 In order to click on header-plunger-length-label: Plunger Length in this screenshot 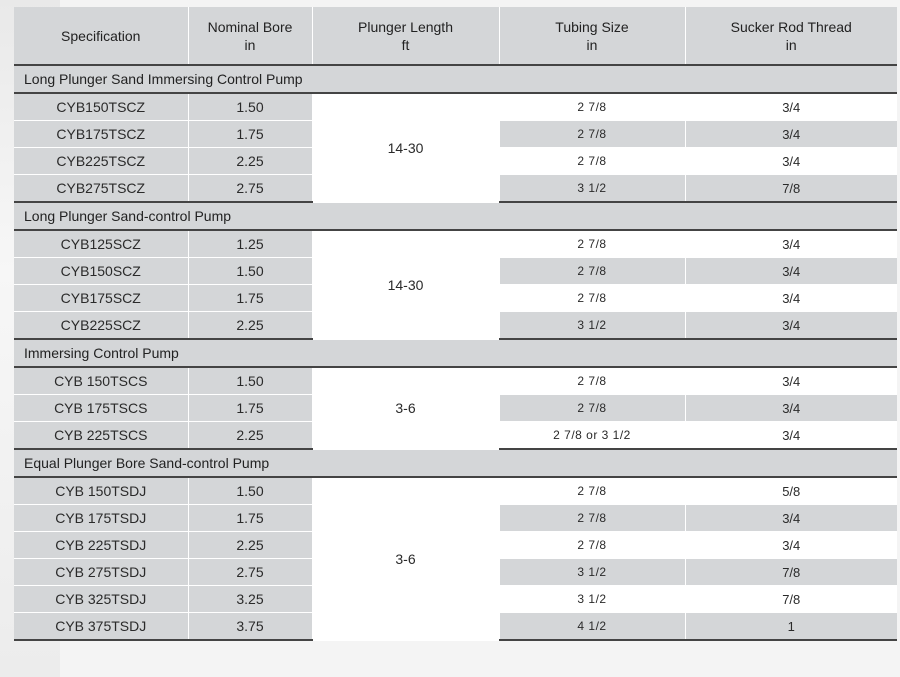, I will do `click(405, 26)`.